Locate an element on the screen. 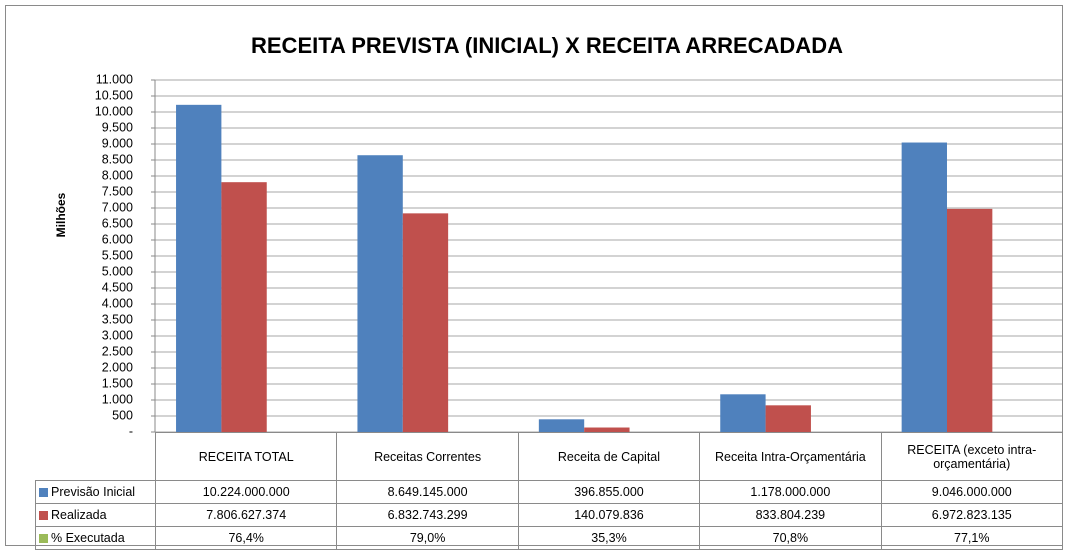  y-tick-label: 4.000 is located at coordinates (117, 303).